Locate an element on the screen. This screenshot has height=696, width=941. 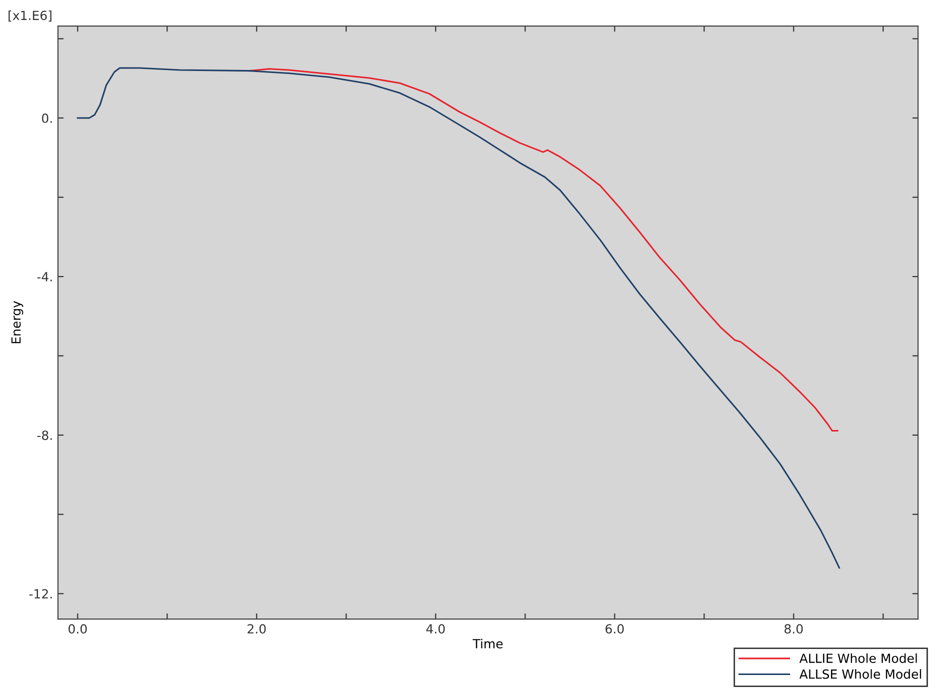
x-tick-label: 4.0 is located at coordinates (435, 629).